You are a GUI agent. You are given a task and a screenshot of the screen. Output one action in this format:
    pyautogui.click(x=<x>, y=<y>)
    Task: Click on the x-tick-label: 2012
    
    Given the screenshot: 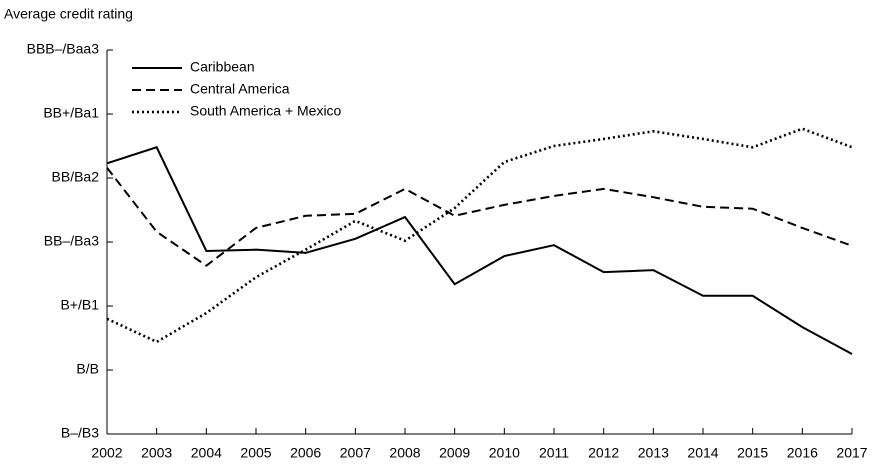 What is the action you would take?
    pyautogui.click(x=603, y=453)
    